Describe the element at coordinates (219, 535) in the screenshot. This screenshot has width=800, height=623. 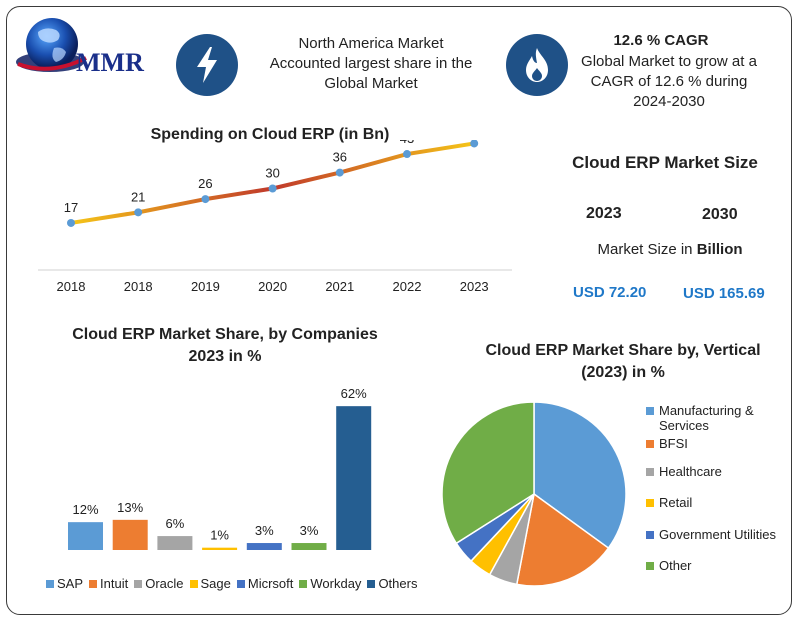
I see `bar-data-label: 1%` at that location.